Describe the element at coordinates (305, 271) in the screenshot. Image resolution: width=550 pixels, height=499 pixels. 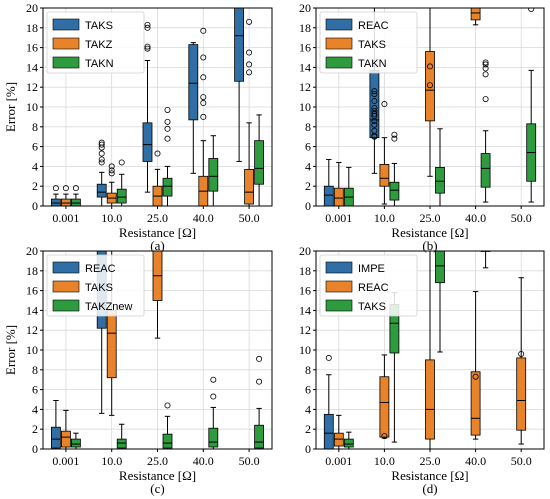
I see `y-tick-label: 18` at that location.